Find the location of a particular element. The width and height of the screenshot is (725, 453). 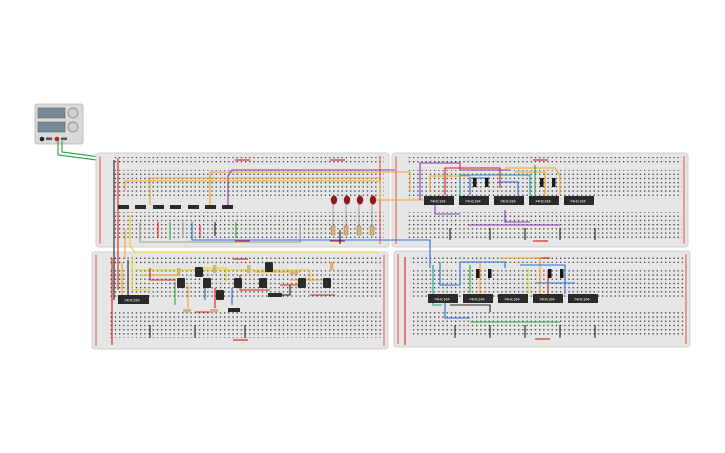

wires-bottom-right is located at coordinates (500, 301).